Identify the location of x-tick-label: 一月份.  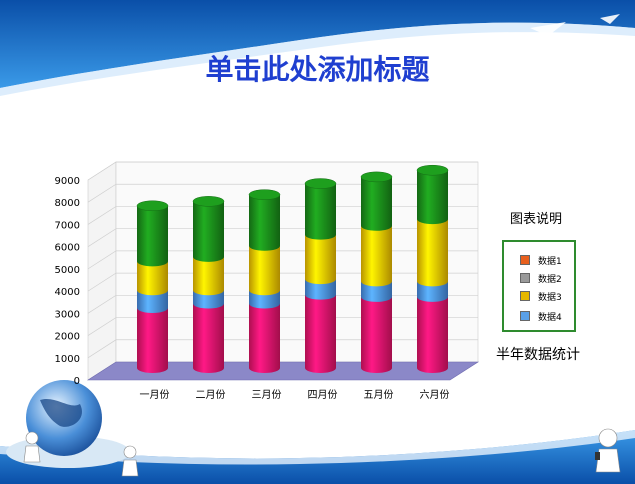
(155, 395).